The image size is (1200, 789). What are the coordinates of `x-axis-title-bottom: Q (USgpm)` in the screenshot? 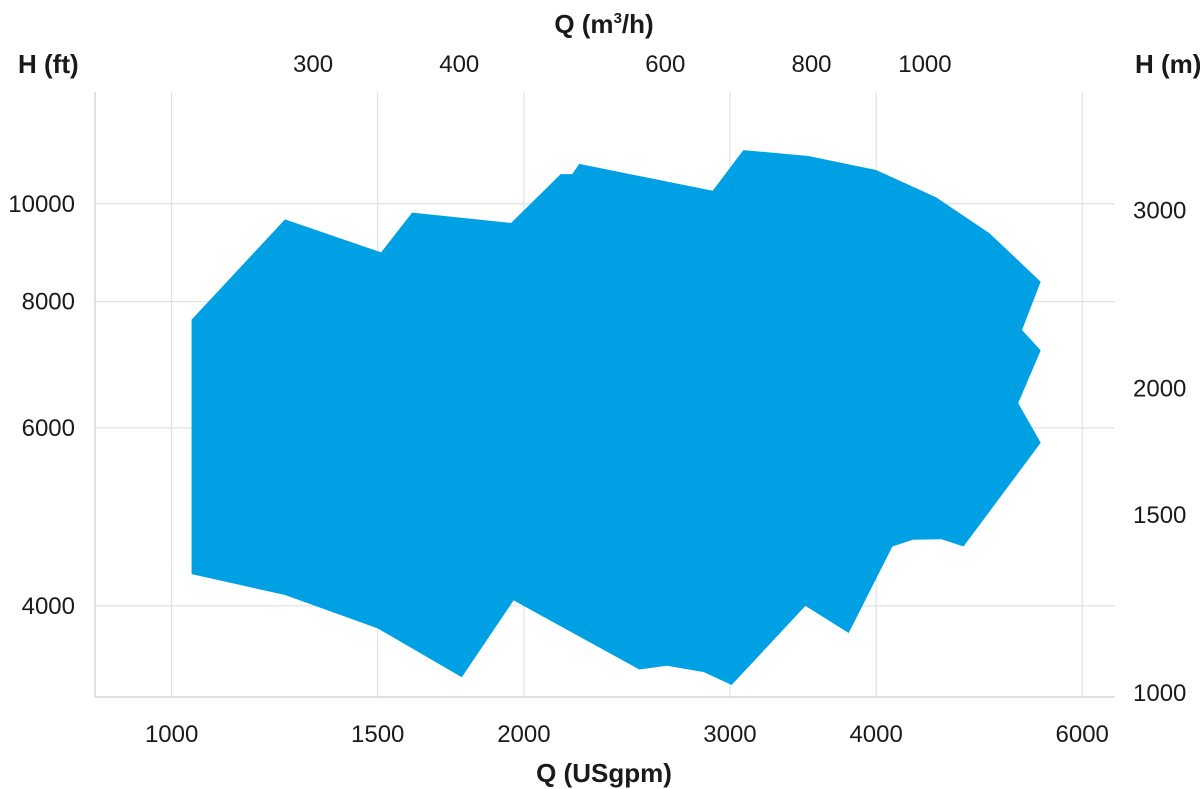 It's located at (604, 773).